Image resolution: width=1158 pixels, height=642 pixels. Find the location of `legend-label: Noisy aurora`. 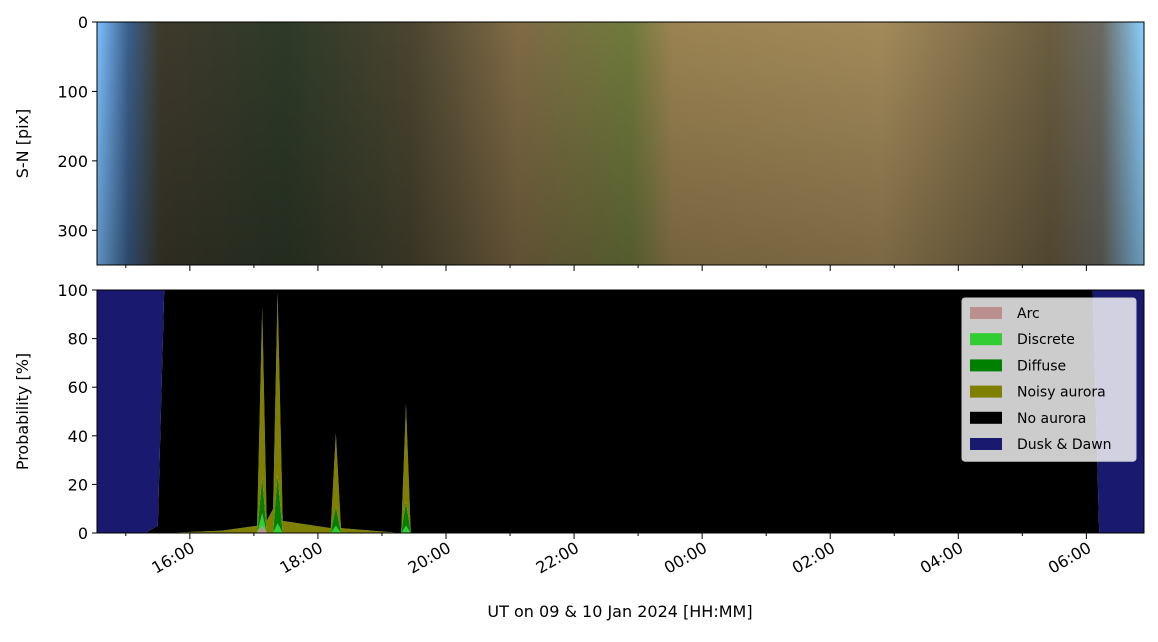

legend-label: Noisy aurora is located at coordinates (1061, 393).